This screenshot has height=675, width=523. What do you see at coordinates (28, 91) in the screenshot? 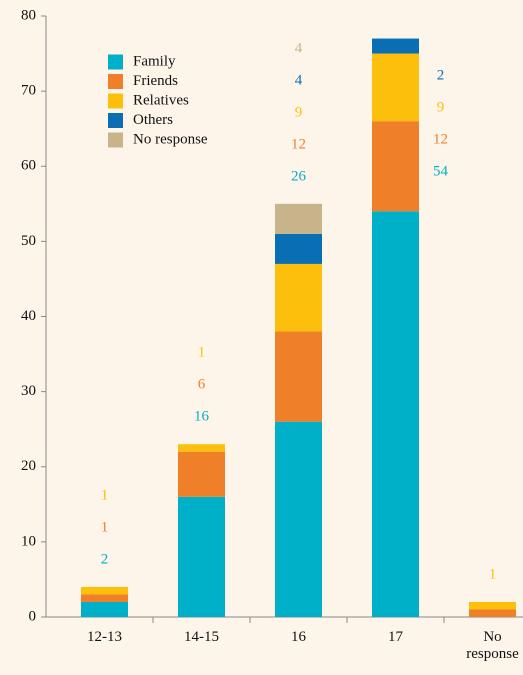
I see `y-tick-label: 70` at bounding box center [28, 91].